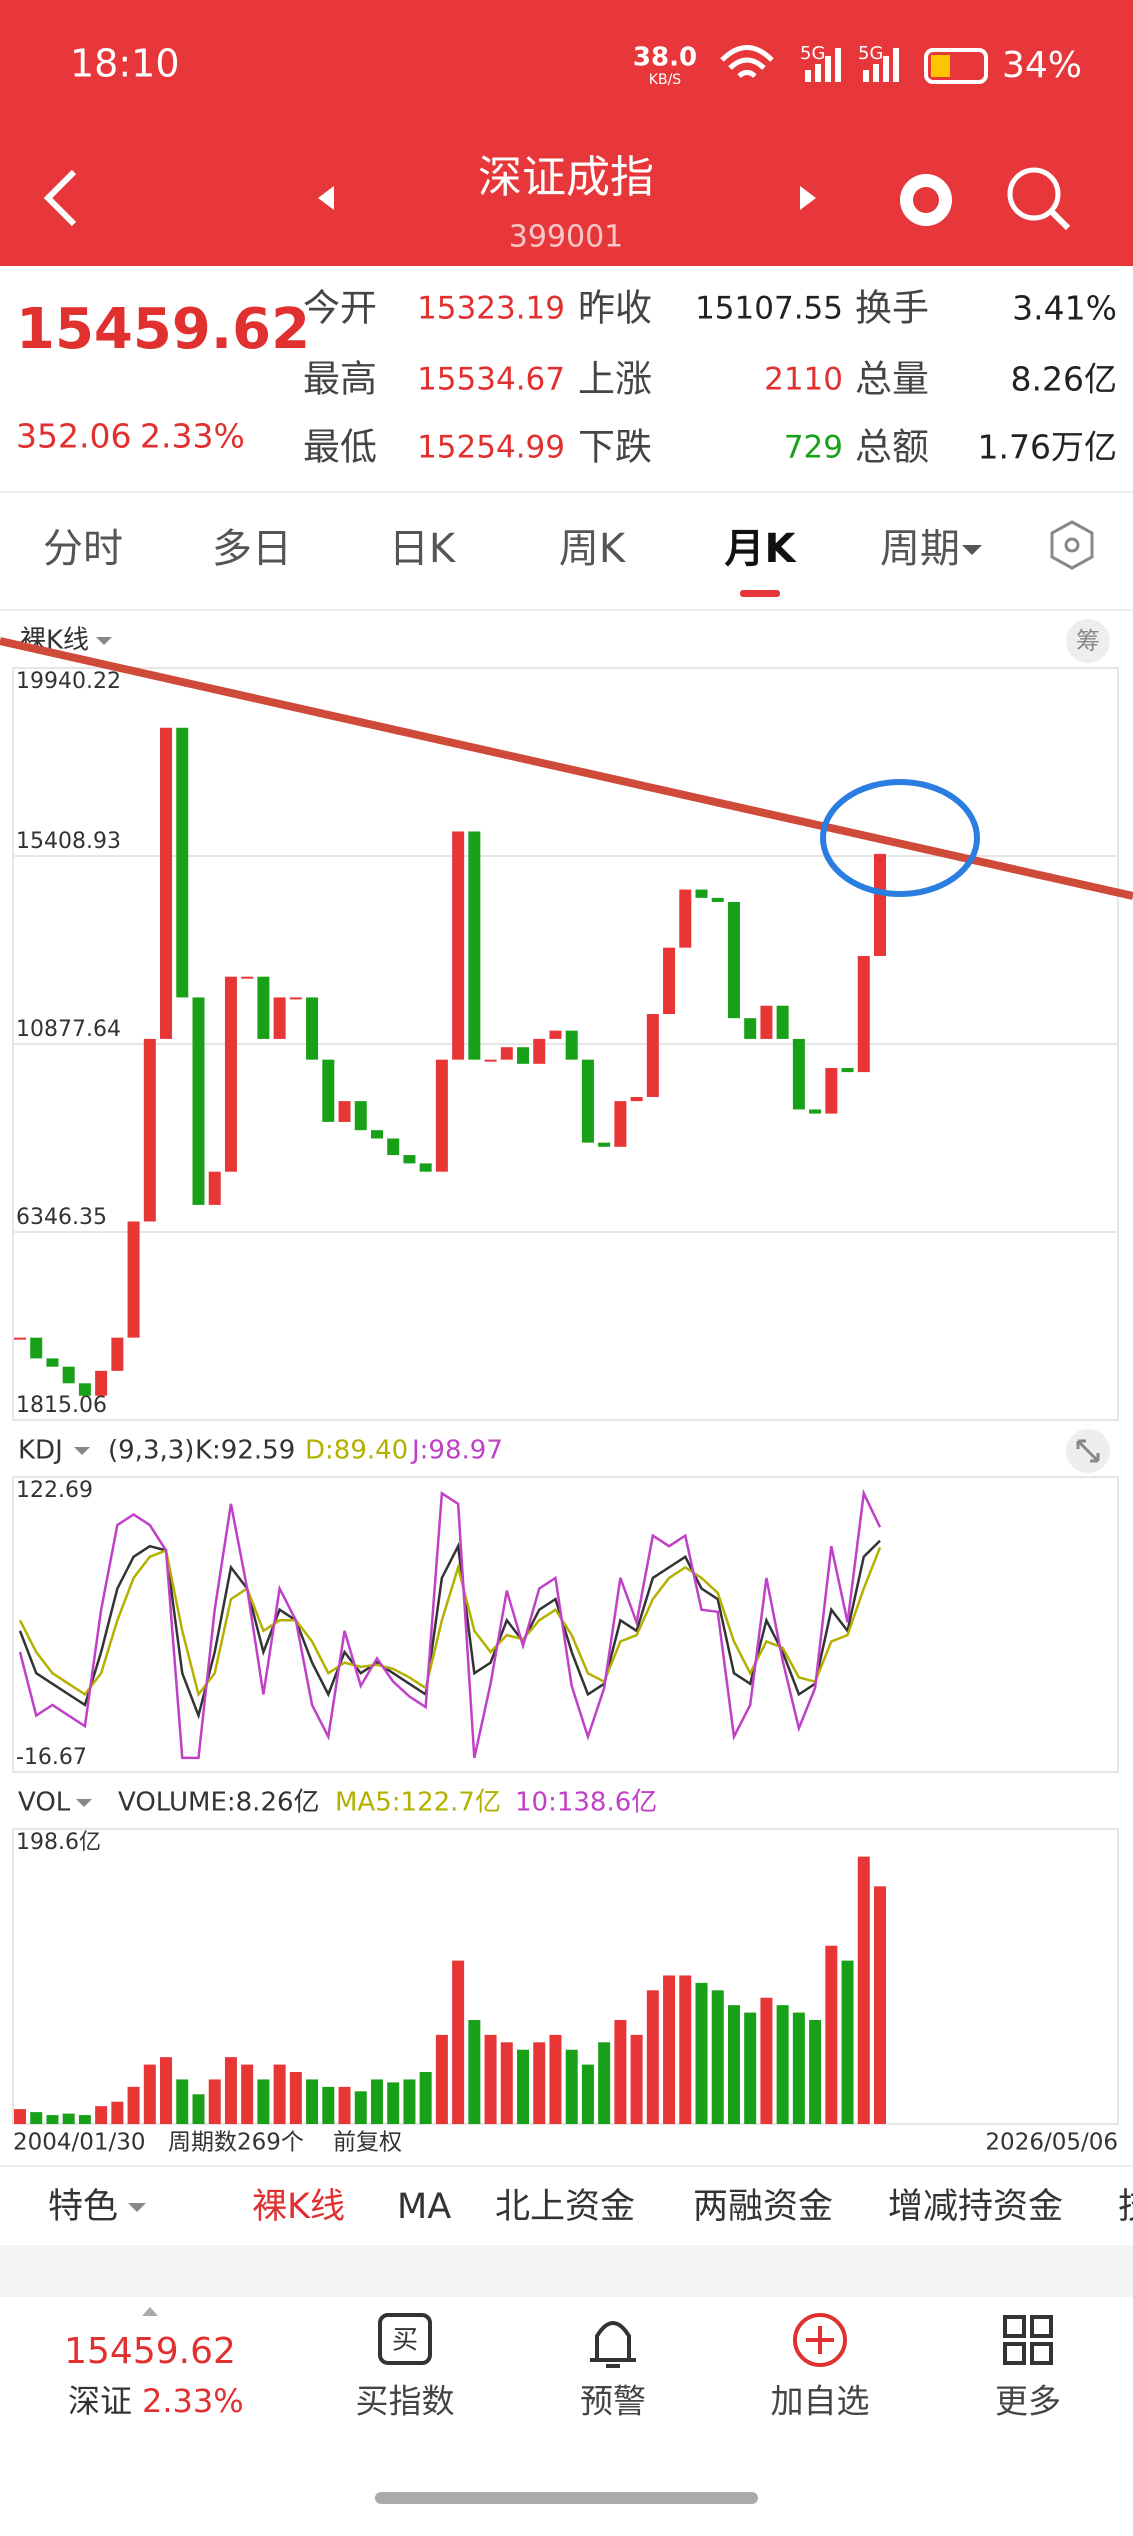  I want to click on tab: 日K, so click(423, 549).